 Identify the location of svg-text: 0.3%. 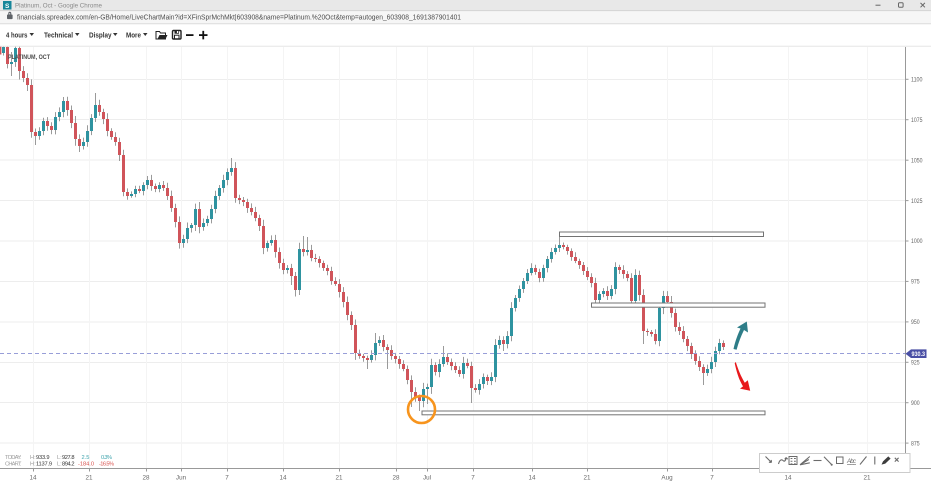
(106, 458).